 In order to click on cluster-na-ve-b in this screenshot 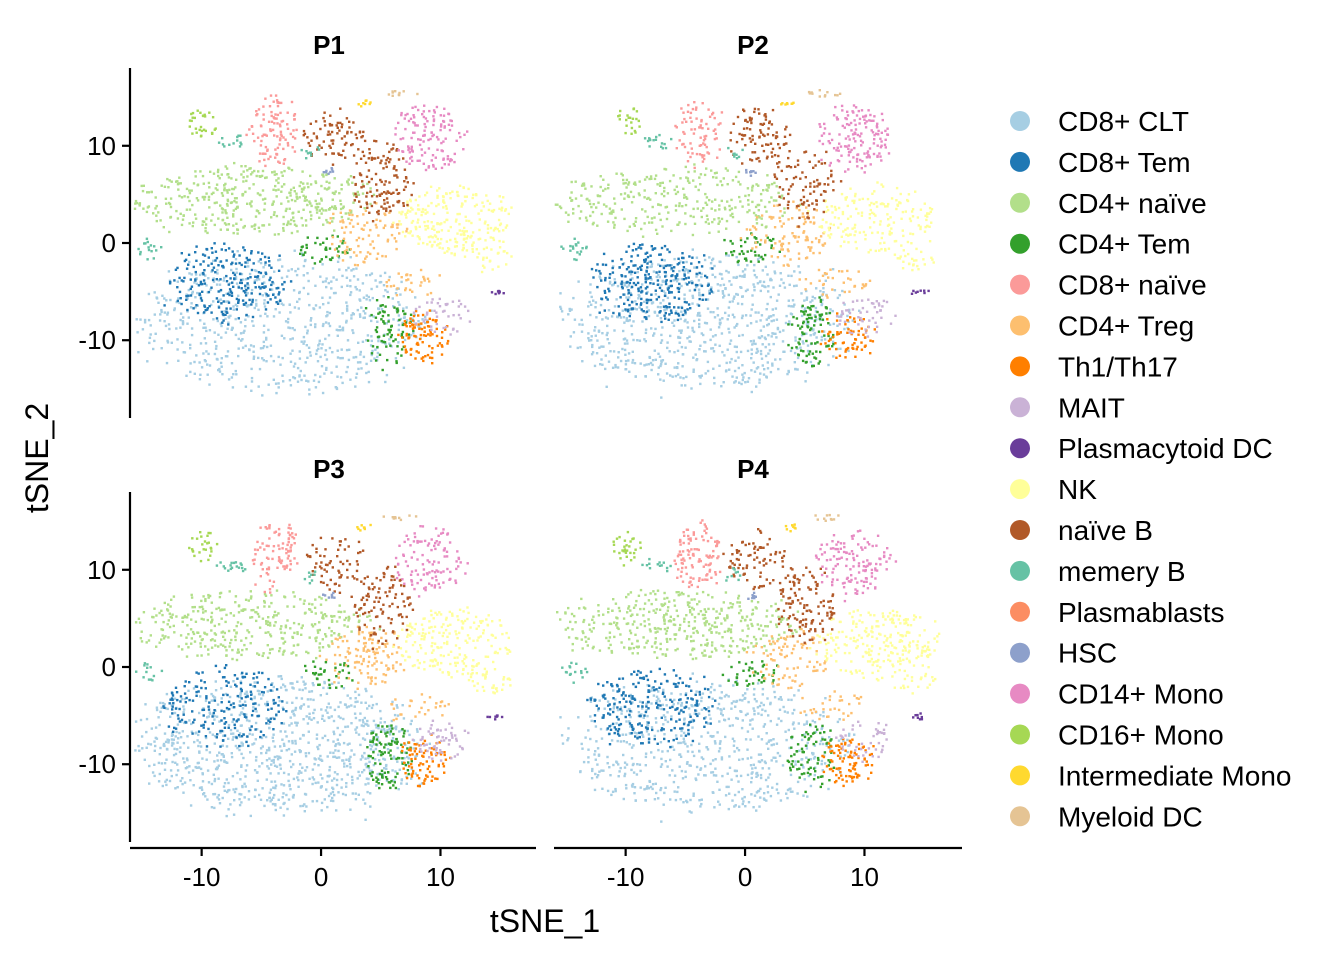, I will do `click(383, 181)`.